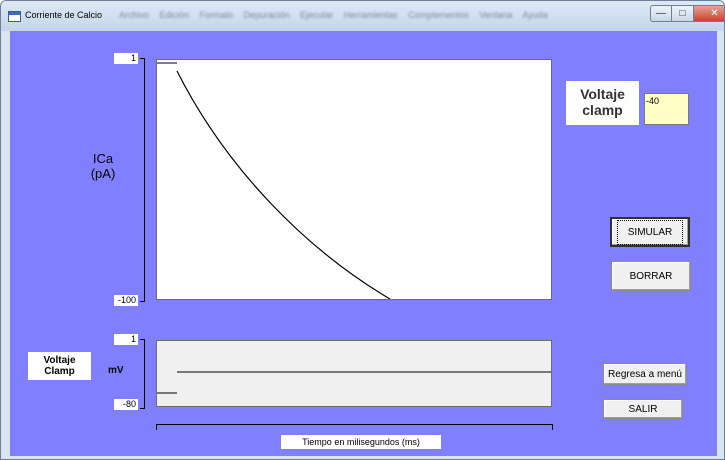 This screenshot has width=725, height=460. I want to click on main-y-max-label: 1, so click(126, 58).